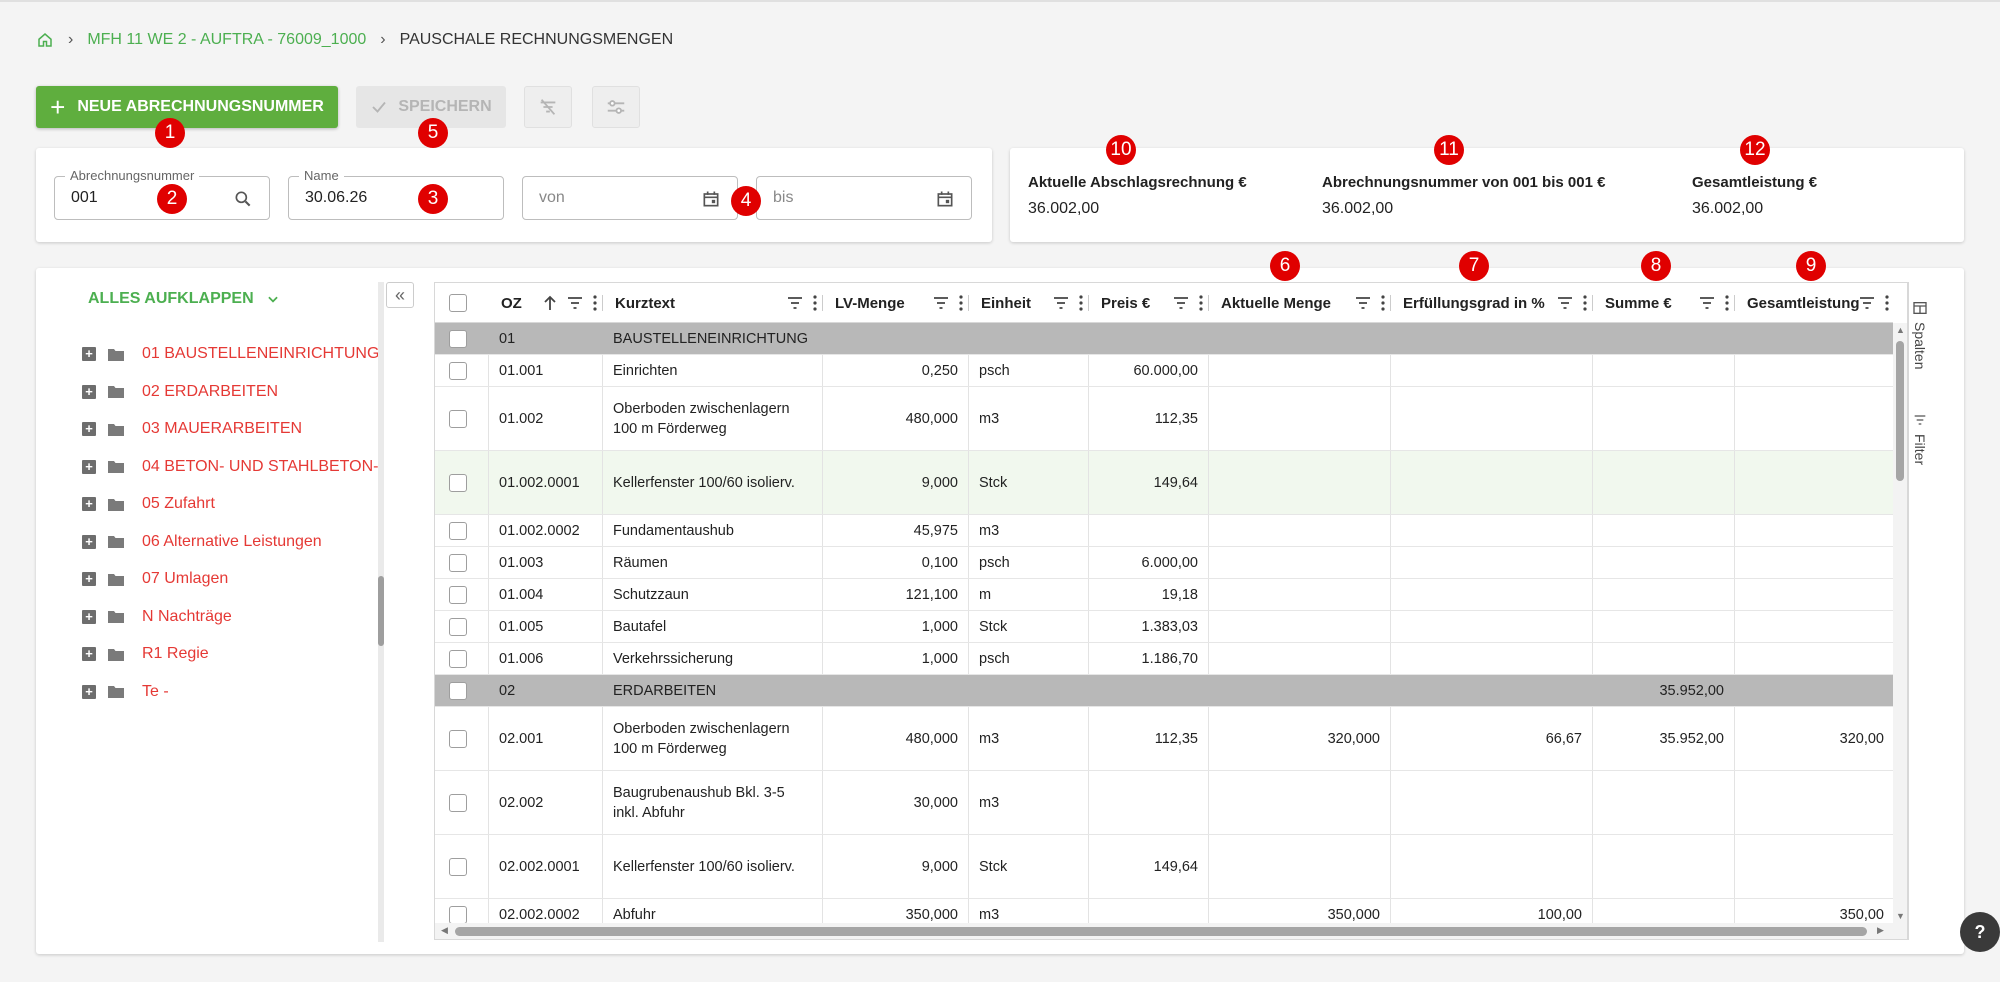  I want to click on column-header-lv: LV-Menge, so click(896, 303).